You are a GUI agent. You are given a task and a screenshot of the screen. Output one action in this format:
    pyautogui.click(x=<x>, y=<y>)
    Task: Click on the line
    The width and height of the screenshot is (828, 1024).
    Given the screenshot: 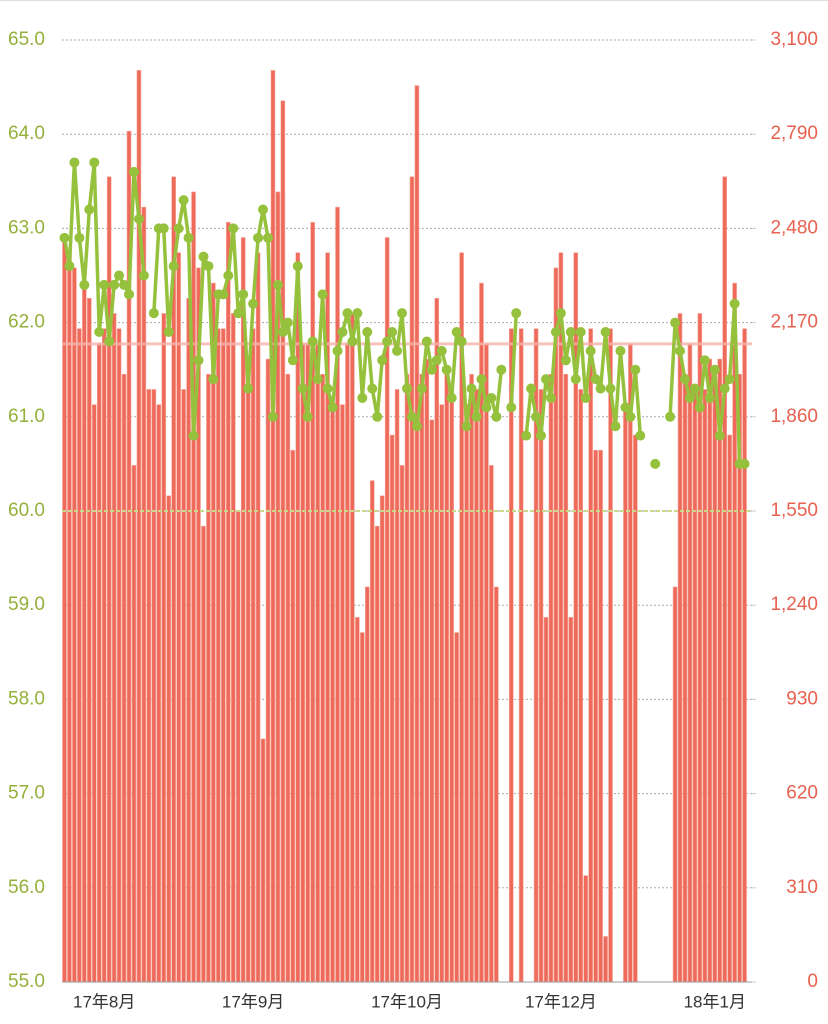 What is the action you would take?
    pyautogui.click(x=513, y=360)
    